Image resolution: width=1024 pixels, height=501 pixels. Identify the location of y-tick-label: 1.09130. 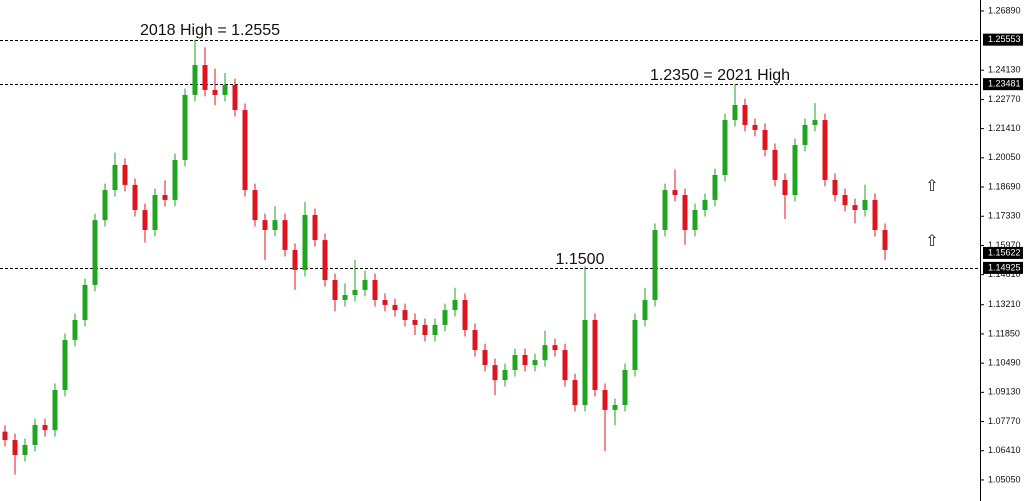
(1004, 392).